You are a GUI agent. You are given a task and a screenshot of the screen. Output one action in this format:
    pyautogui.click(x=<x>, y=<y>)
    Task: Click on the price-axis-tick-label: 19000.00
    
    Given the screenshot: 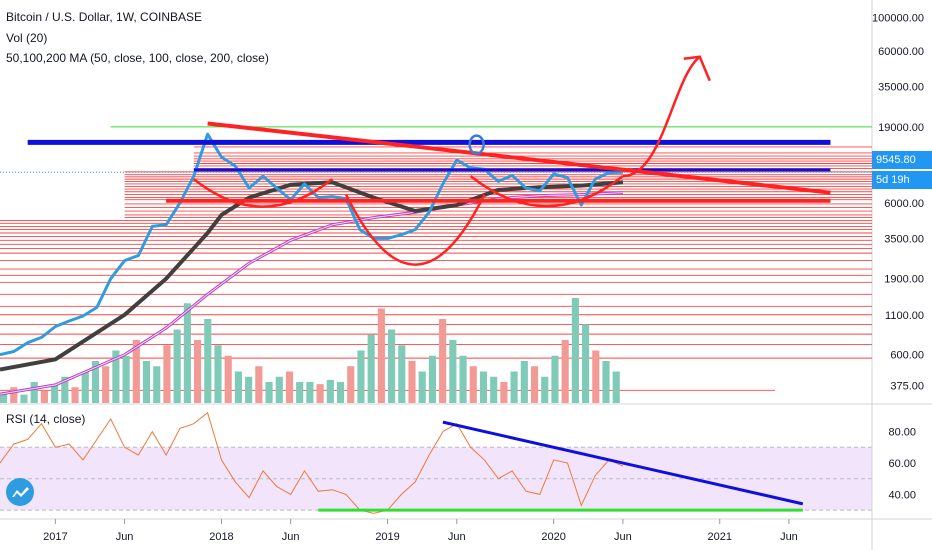 What is the action you would take?
    pyautogui.click(x=901, y=128)
    